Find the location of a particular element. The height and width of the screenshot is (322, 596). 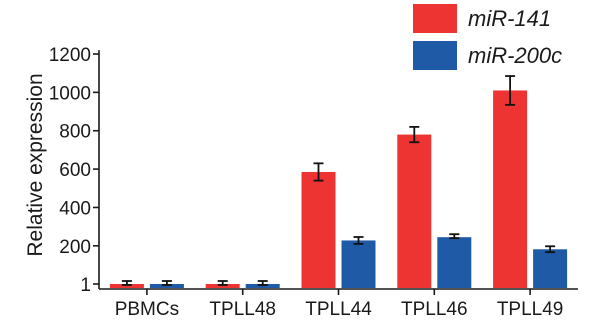

x-tick-label: TPLL48 is located at coordinates (242, 309).